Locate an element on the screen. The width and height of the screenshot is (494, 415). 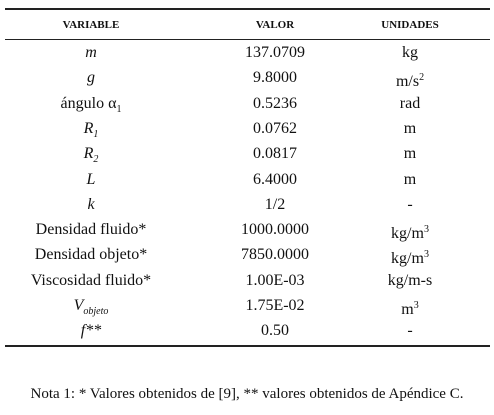
table-cell: R1 is located at coordinates (91, 128).